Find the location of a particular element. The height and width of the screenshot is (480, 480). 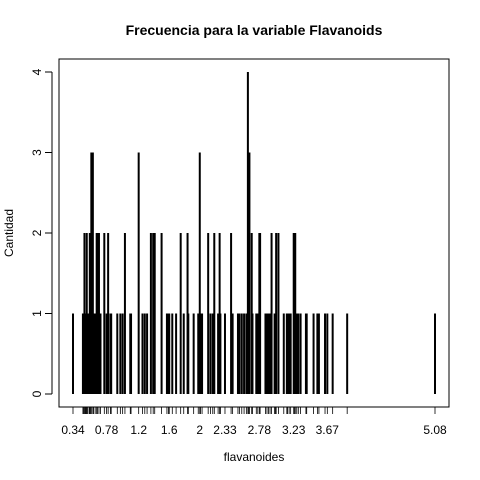

y-axis-label: Cantidad is located at coordinates (9, 233).